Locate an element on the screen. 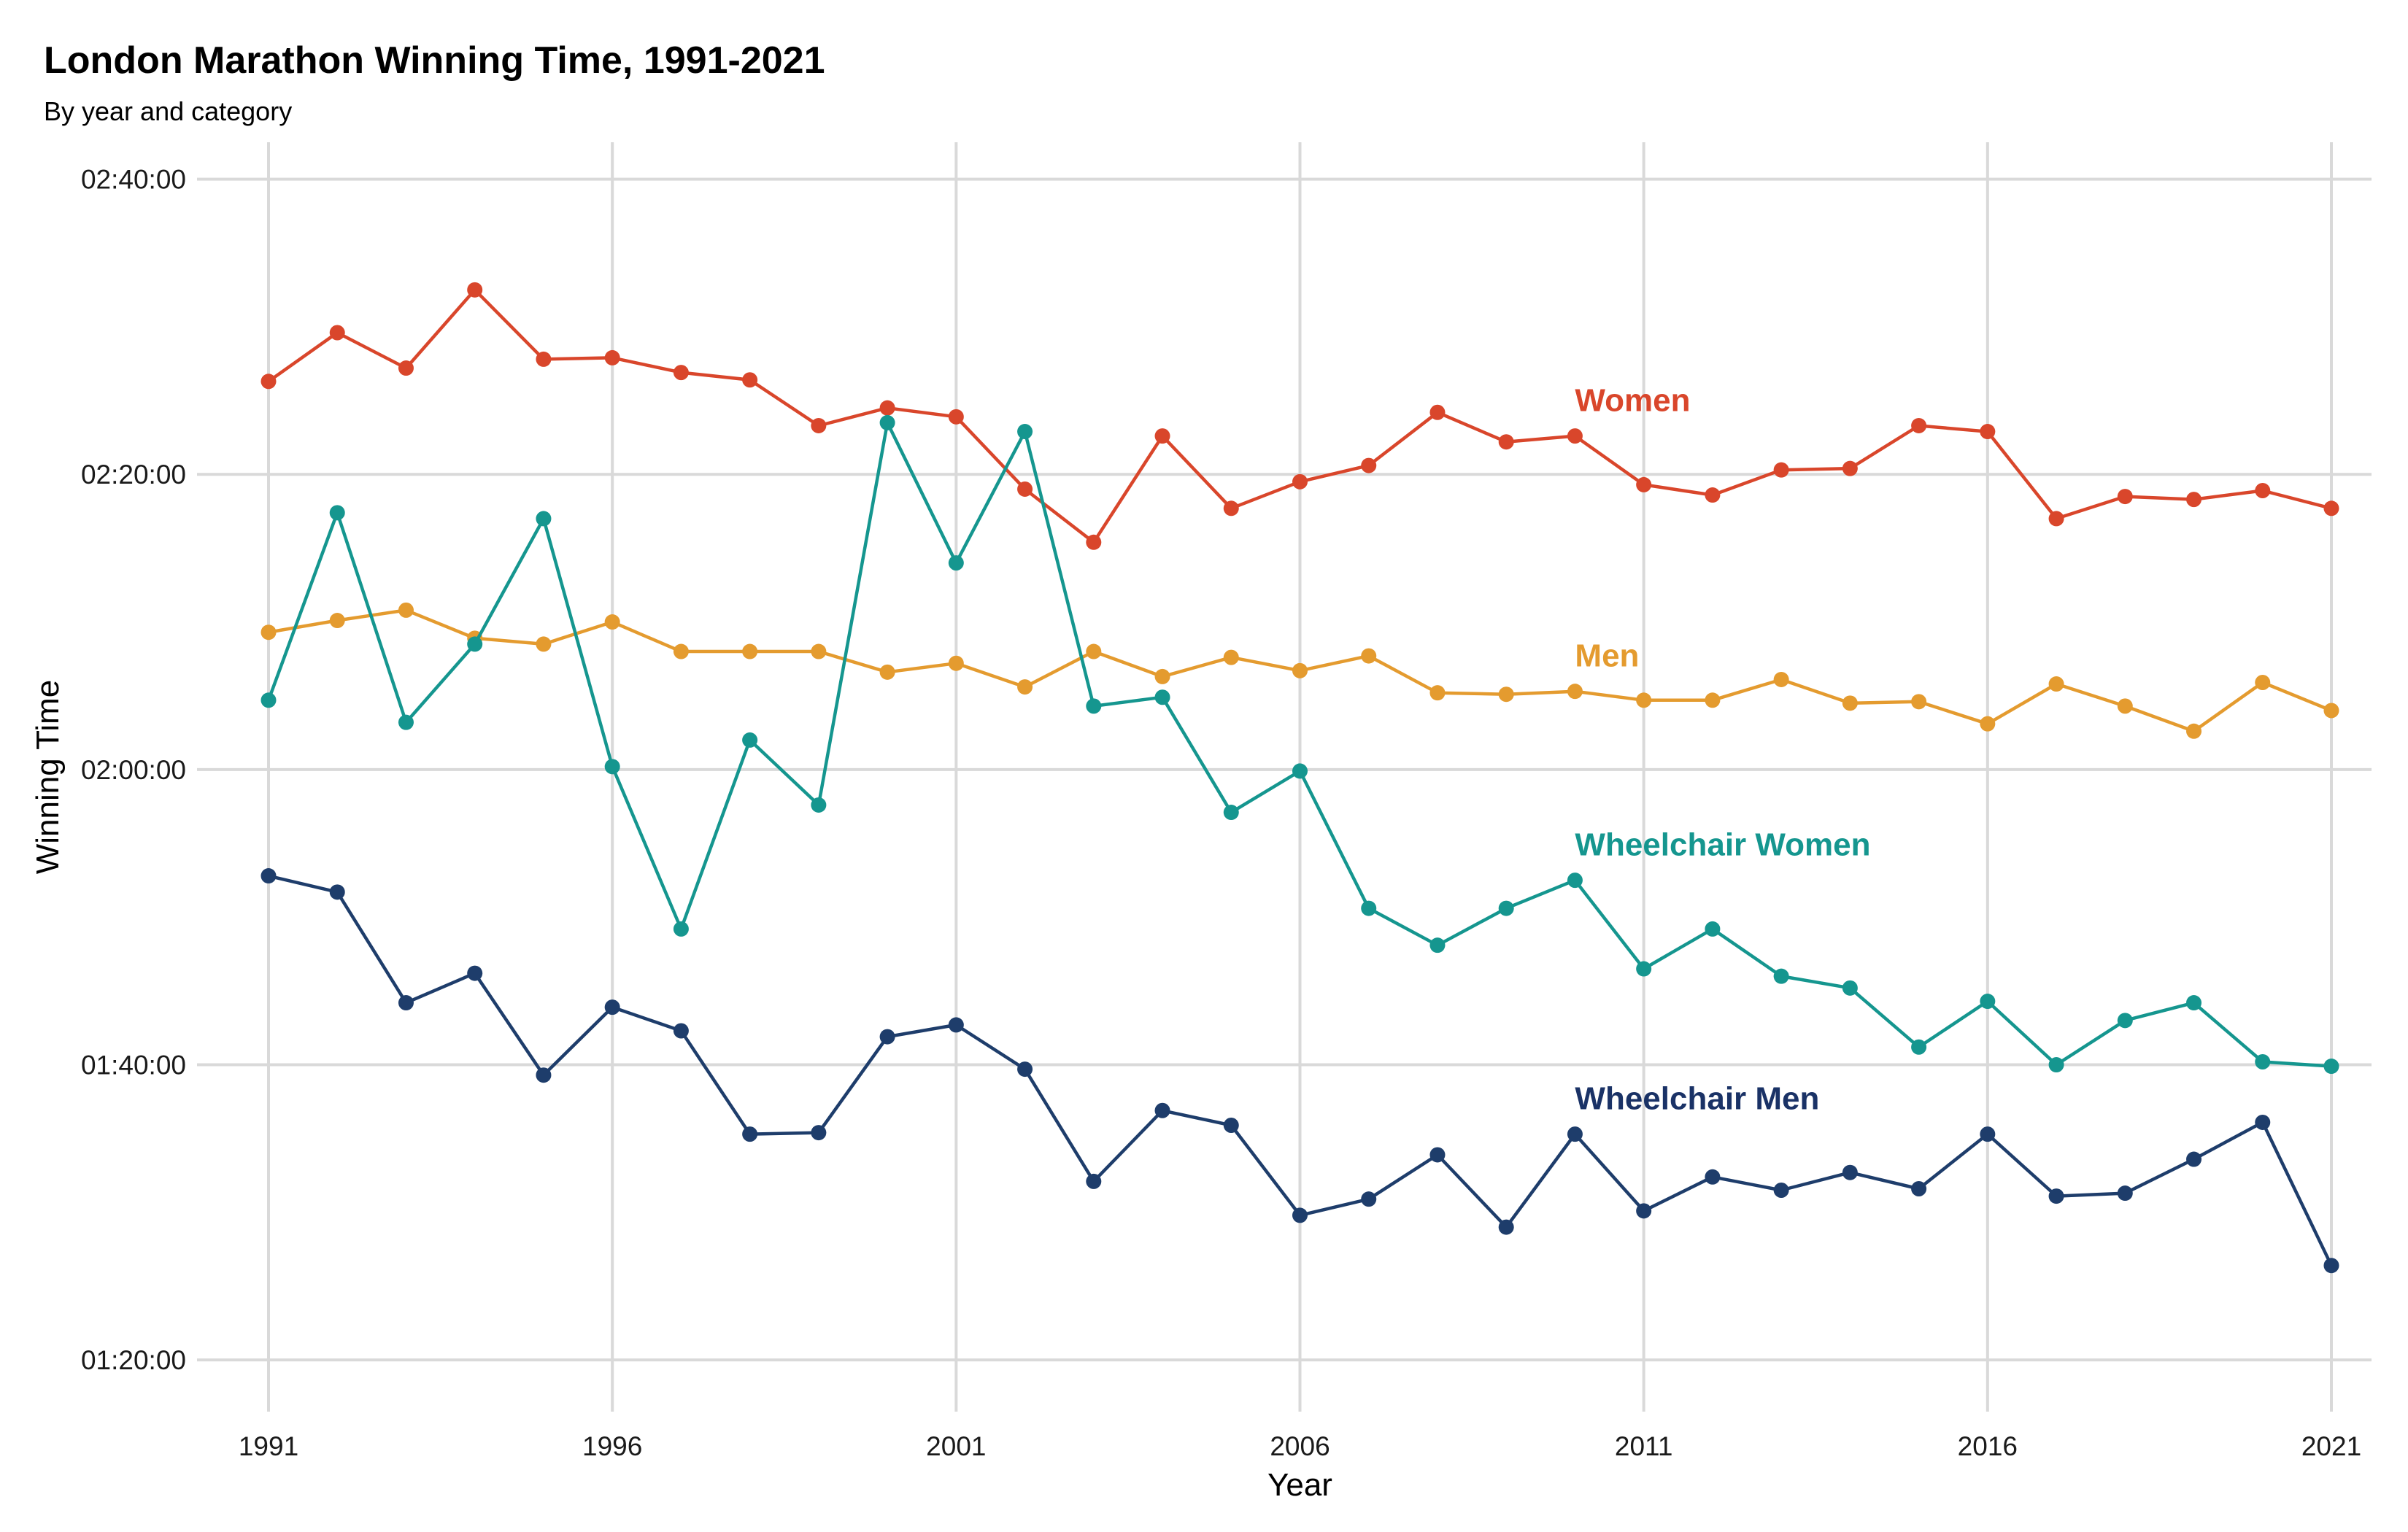  series-label: Men is located at coordinates (1607, 656).